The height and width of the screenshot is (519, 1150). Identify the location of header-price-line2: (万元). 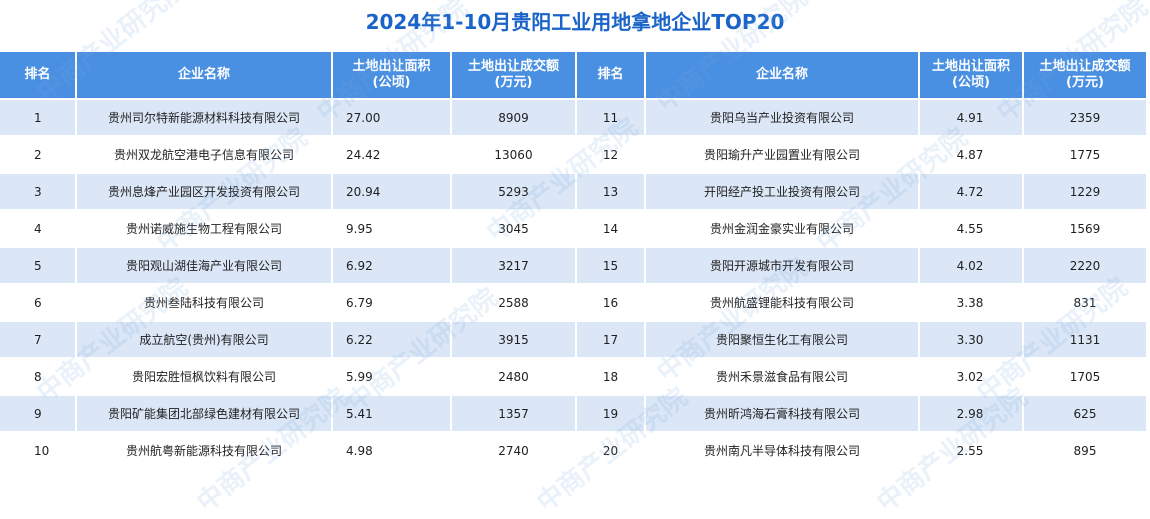
(513, 82).